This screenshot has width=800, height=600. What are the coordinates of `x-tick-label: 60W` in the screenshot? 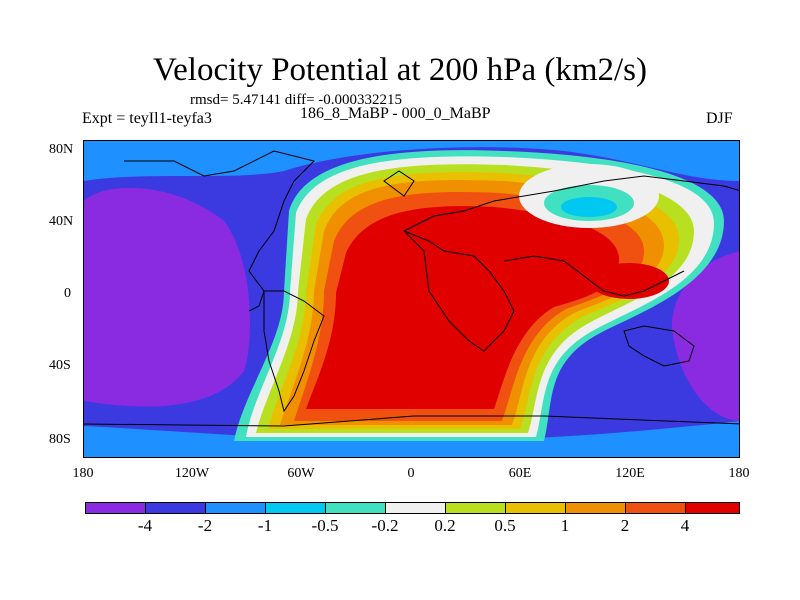 It's located at (301, 473).